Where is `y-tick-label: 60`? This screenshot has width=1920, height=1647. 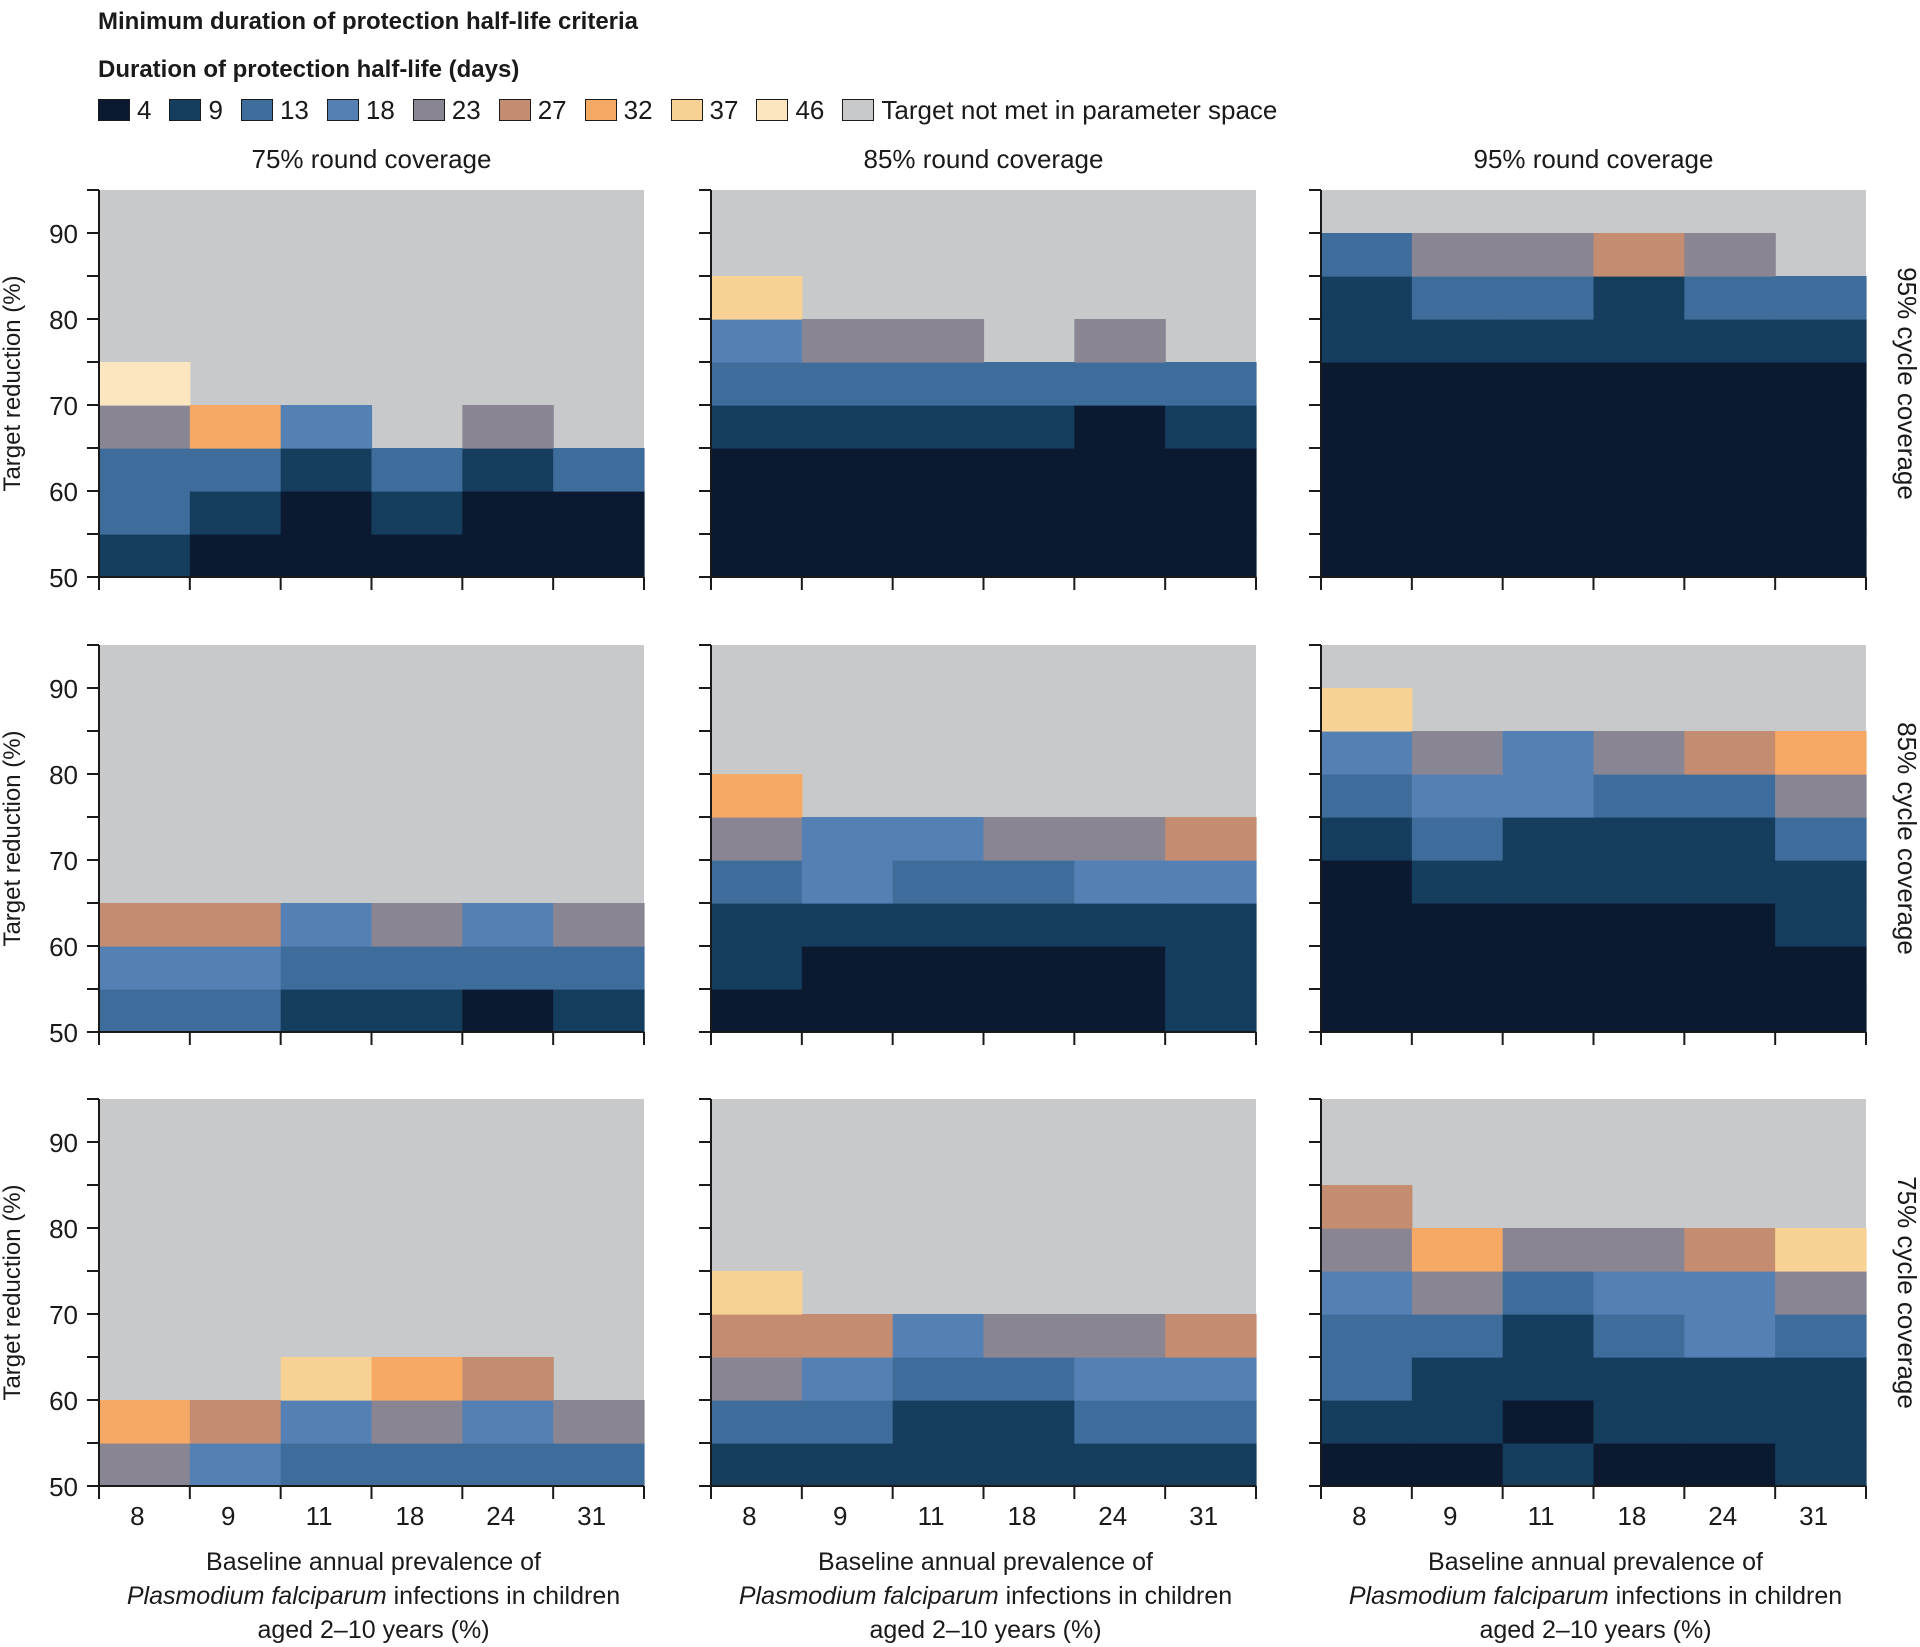 y-tick-label: 60 is located at coordinates (63, 492).